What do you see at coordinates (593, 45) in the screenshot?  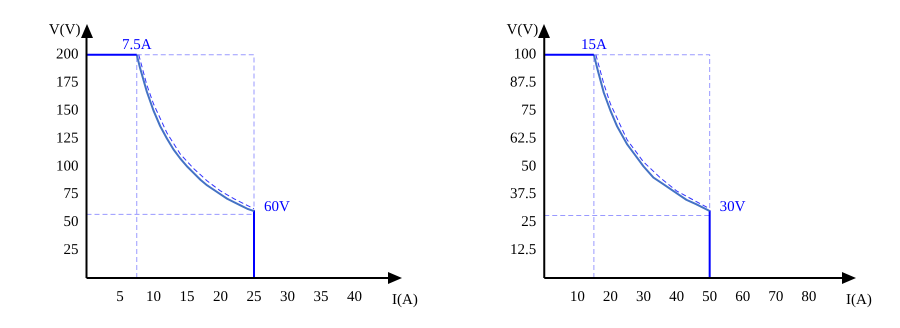 I see `annotation: 15A` at bounding box center [593, 45].